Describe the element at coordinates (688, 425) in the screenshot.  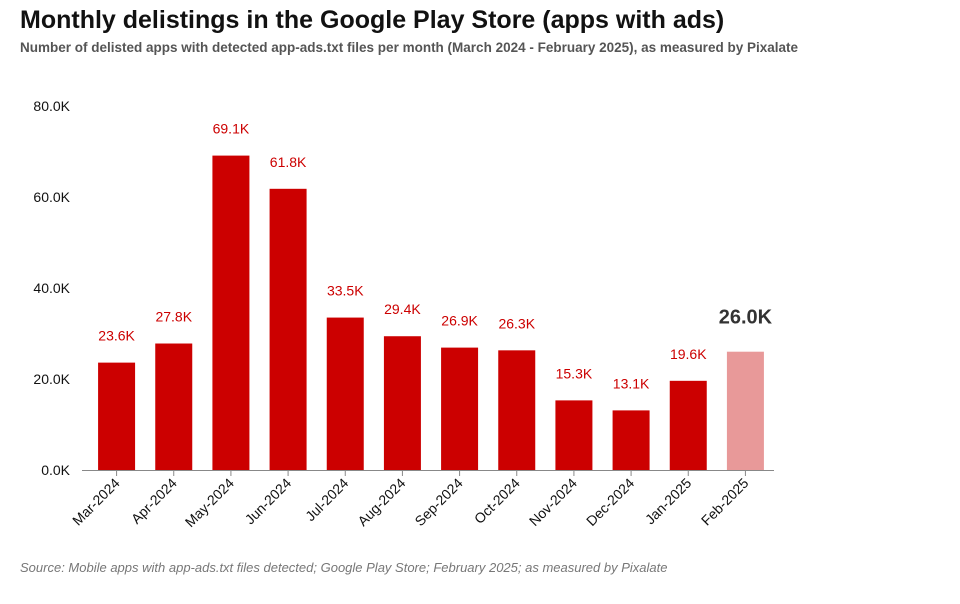
I see `bar-jan-2025` at that location.